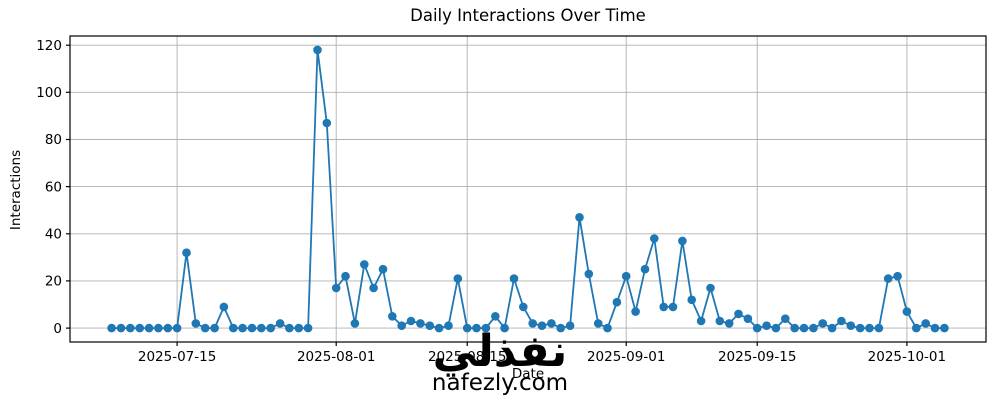  I want to click on x-axis-label: Date, so click(528, 374).